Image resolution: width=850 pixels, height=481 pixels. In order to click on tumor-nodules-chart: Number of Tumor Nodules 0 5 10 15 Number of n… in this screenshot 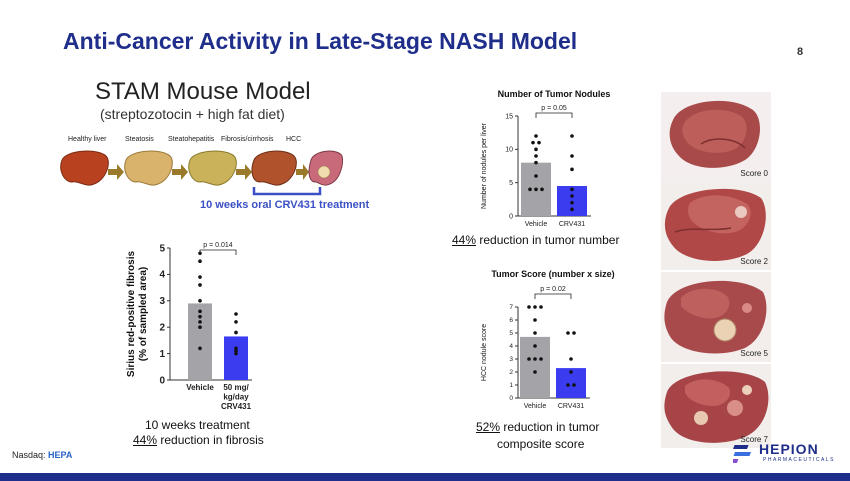, I will do `click(546, 158)`.